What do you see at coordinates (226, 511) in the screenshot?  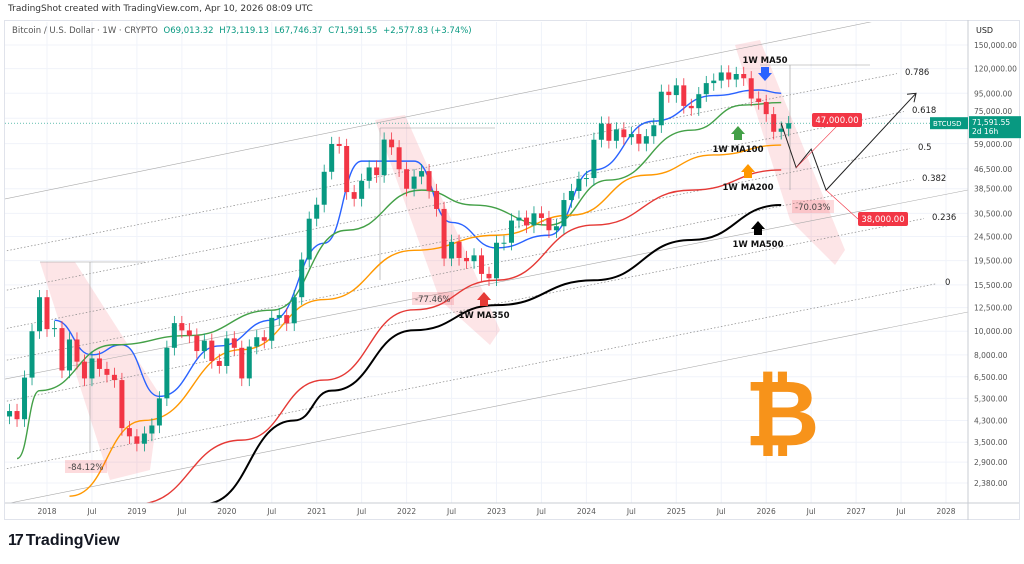 I see `x-tick-label: 2020` at bounding box center [226, 511].